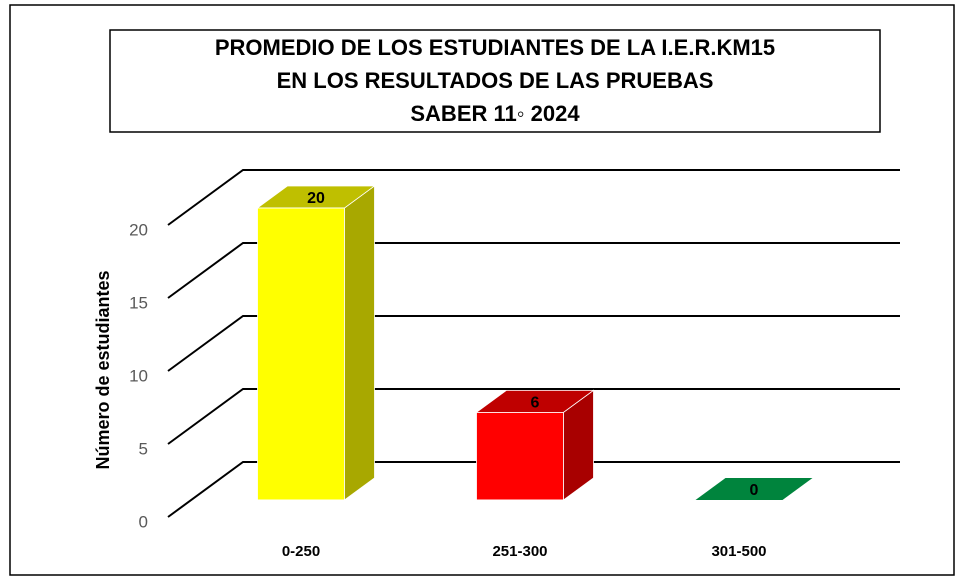  What do you see at coordinates (535, 403) in the screenshot?
I see `value-label: 6` at bounding box center [535, 403].